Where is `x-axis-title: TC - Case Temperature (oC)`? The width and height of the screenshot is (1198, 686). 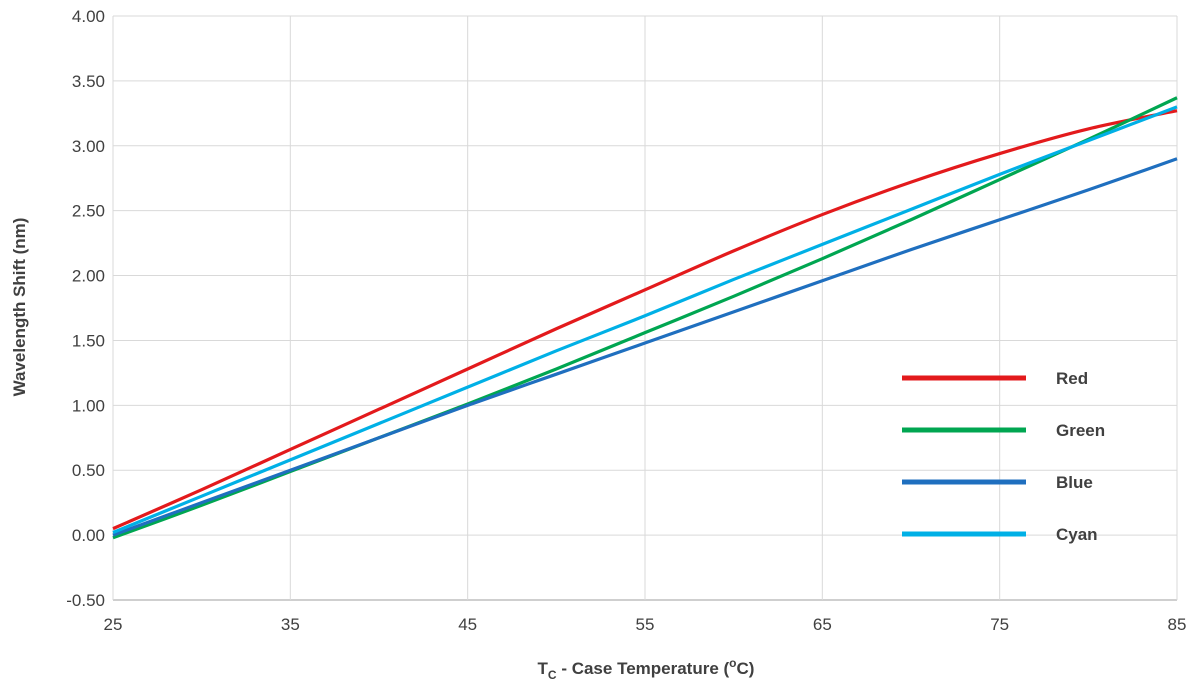 x-axis-title: TC - Case Temperature (oC) is located at coordinates (646, 669).